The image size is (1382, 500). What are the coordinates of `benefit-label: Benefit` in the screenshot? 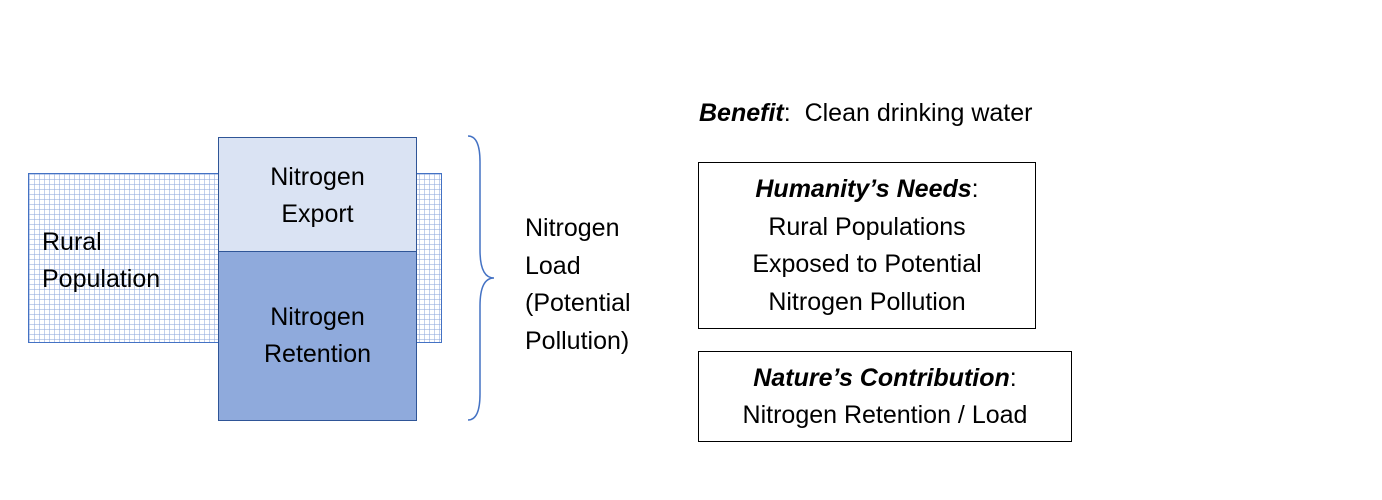 It's located at (741, 113).